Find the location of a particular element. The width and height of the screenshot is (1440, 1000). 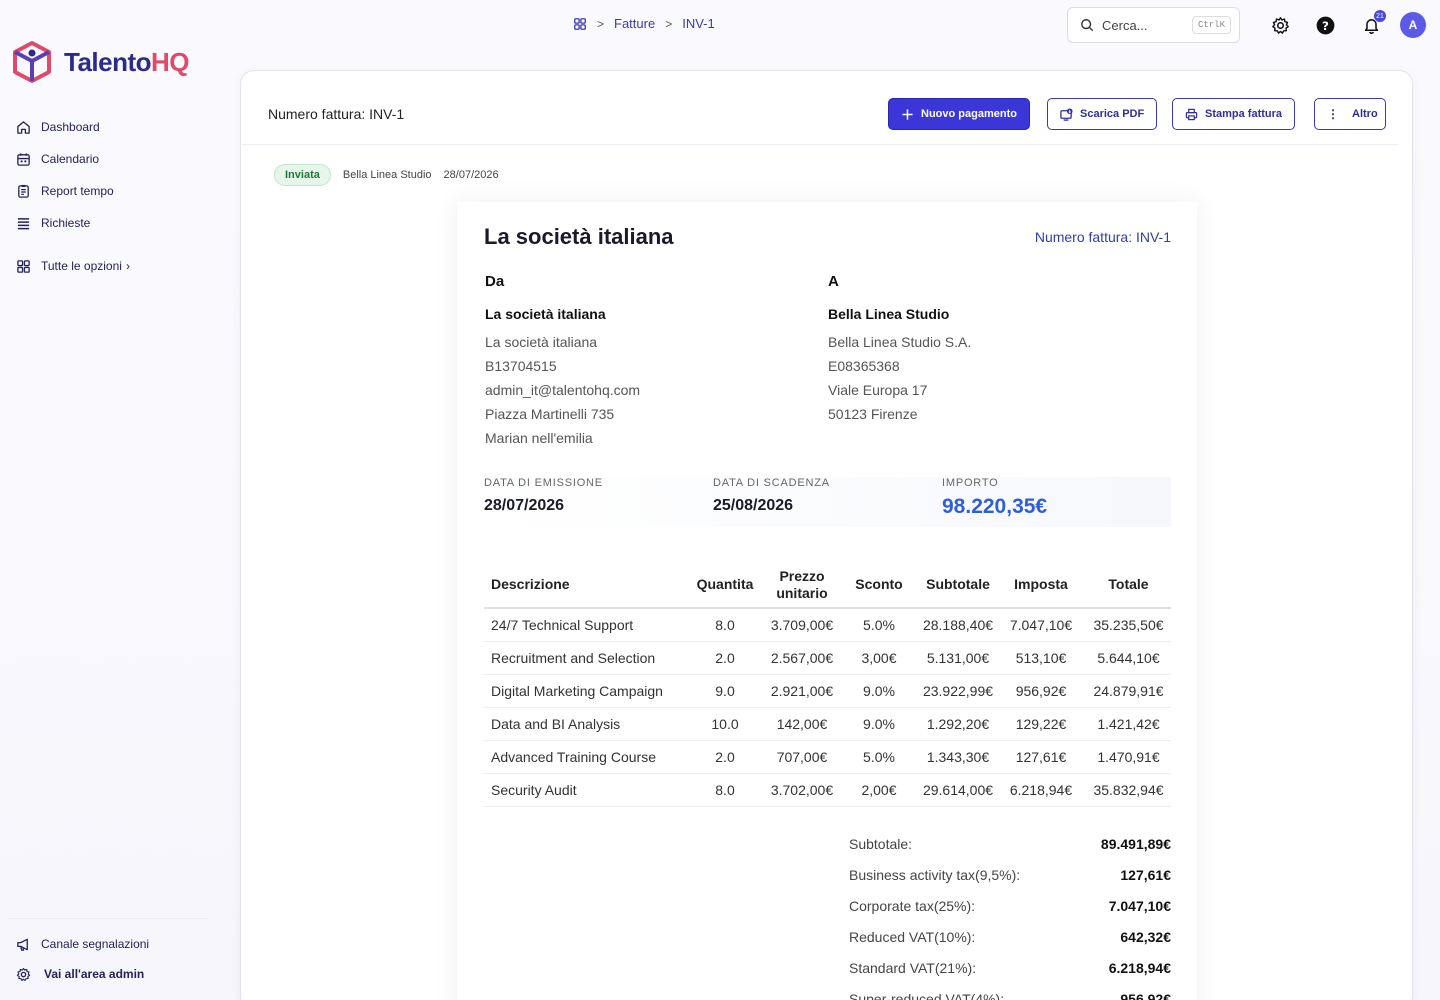

gear-icon is located at coordinates (1280, 25).